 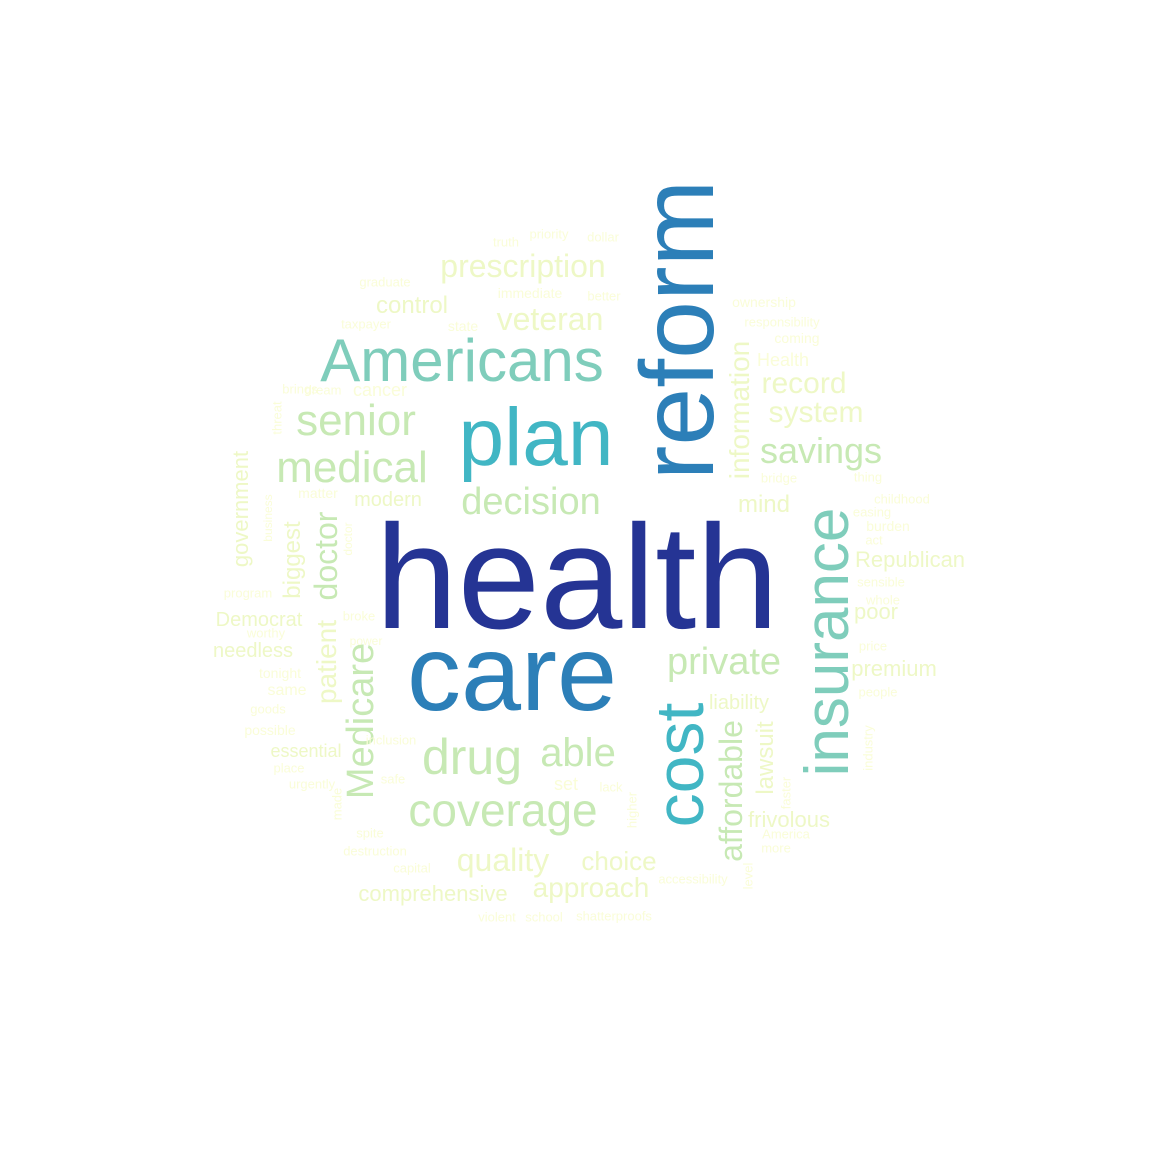 I want to click on word: inclusion, so click(x=391, y=740).